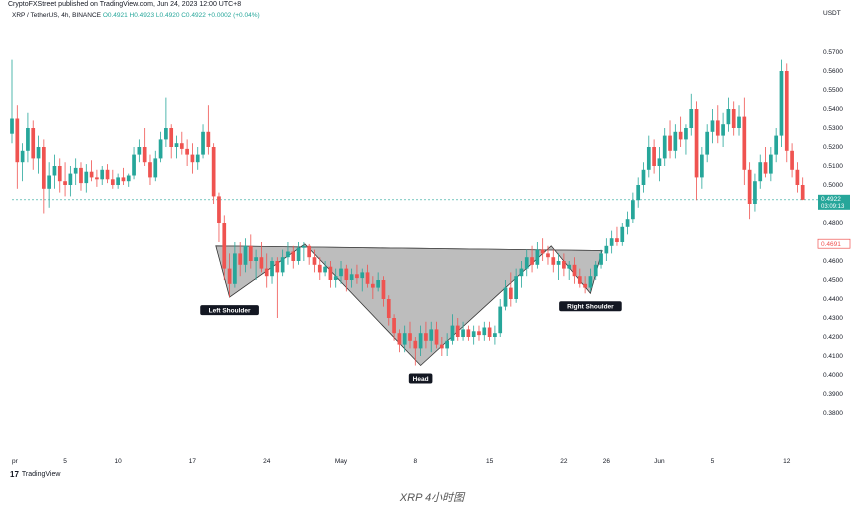 This screenshot has width=864, height=514. What do you see at coordinates (833, 71) in the screenshot?
I see `y-tick-label: 0.5600` at bounding box center [833, 71].